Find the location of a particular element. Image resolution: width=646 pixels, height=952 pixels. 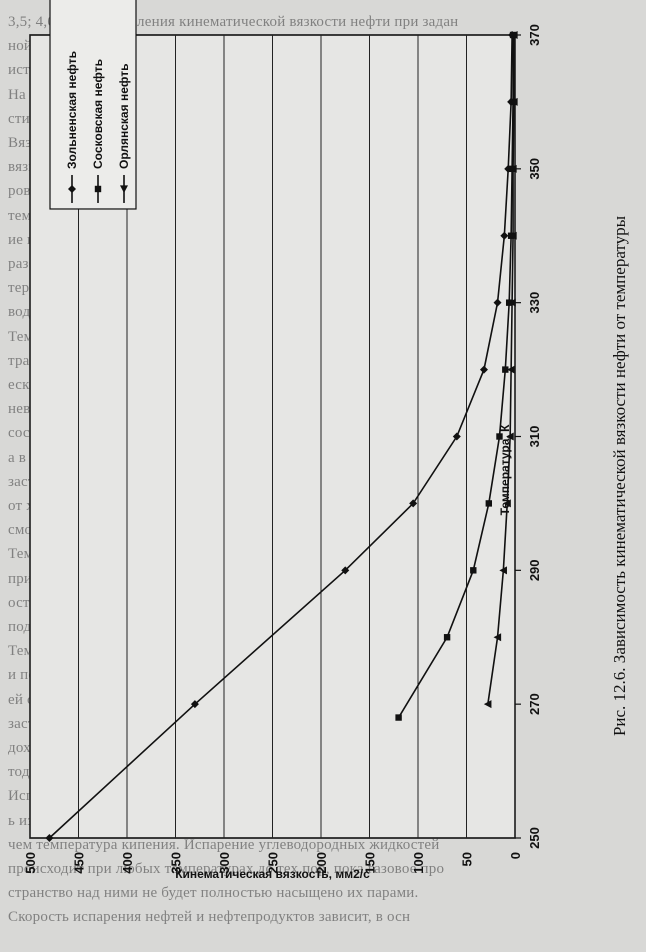

y-axis-label: Кинематическая вязкость, мм2/с is located at coordinates (272, 874).